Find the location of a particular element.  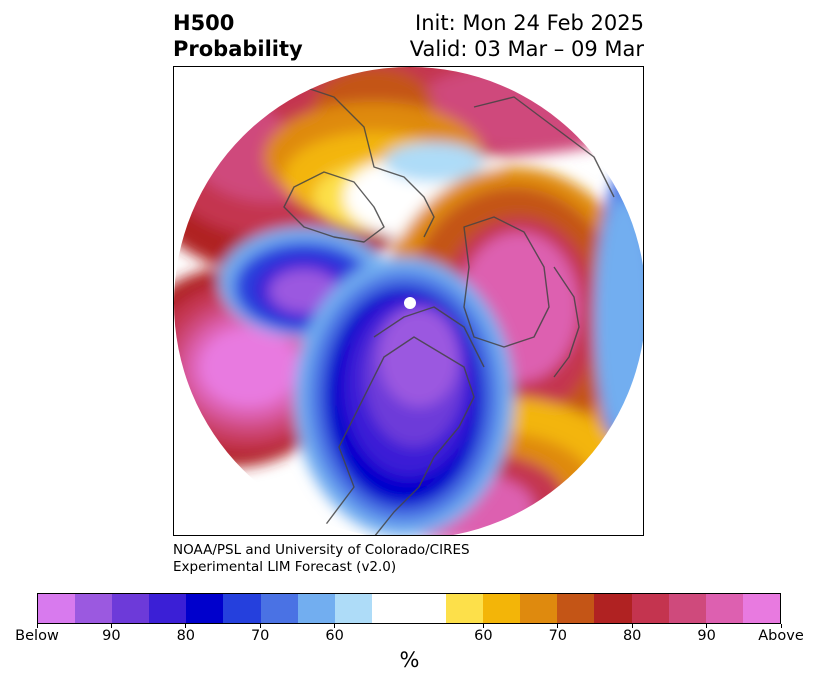

valid-range: Valid: 03 Mar – 09 Mar is located at coordinates (526, 49).